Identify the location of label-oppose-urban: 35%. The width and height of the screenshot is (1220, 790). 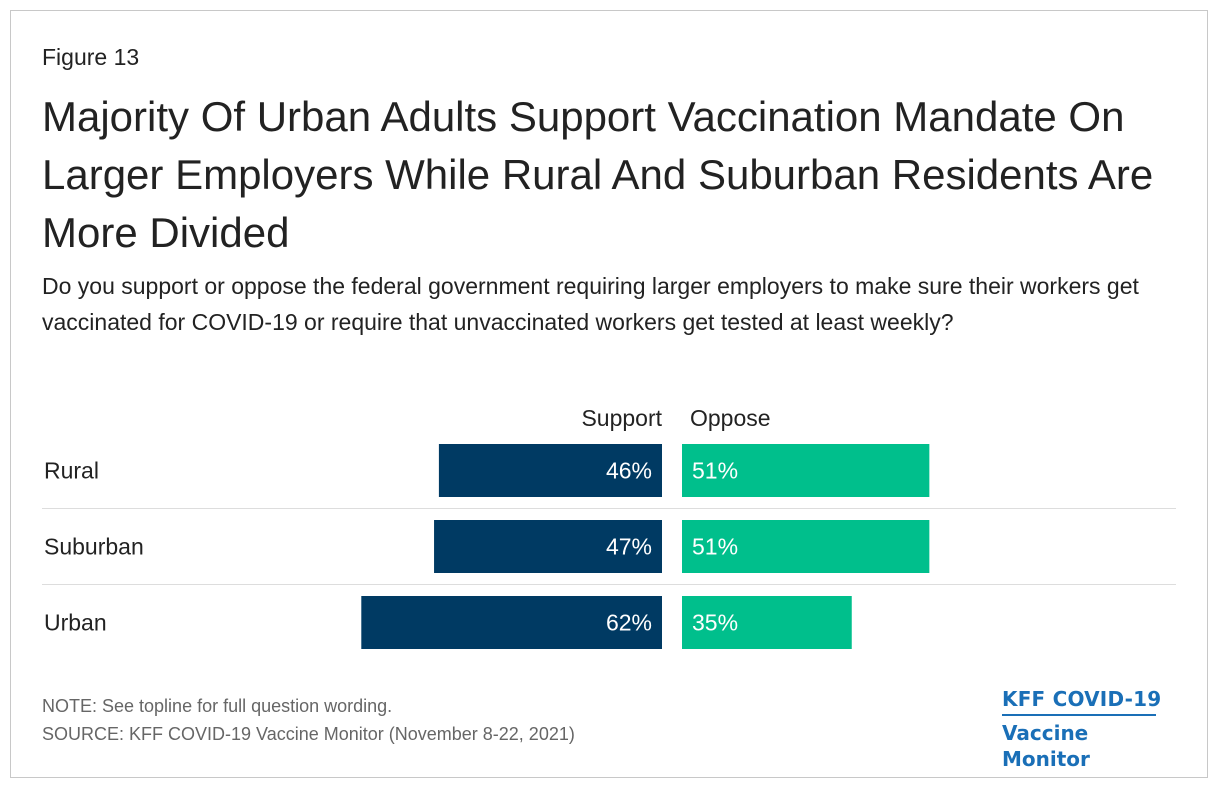
(715, 623).